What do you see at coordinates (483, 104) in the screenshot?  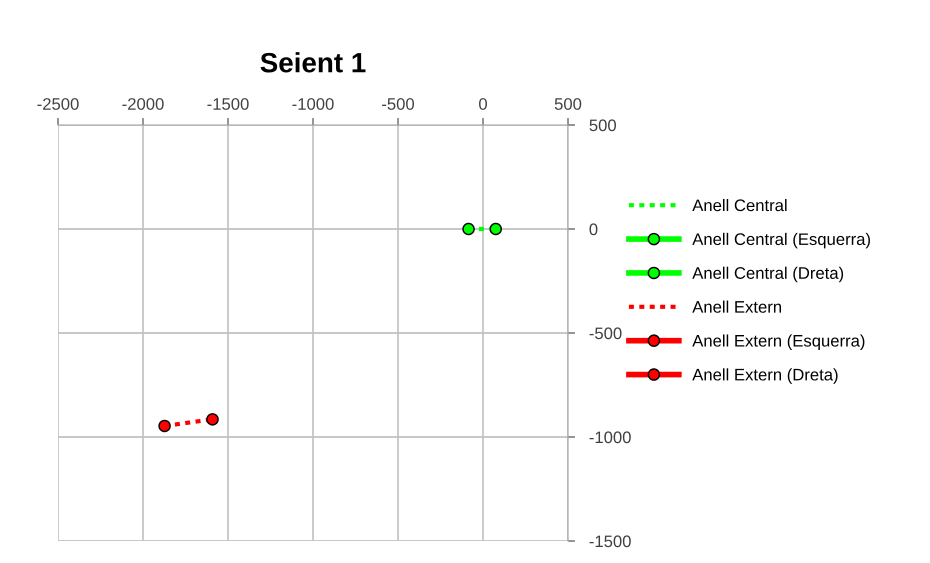 I see `x-tick-label: 0` at bounding box center [483, 104].